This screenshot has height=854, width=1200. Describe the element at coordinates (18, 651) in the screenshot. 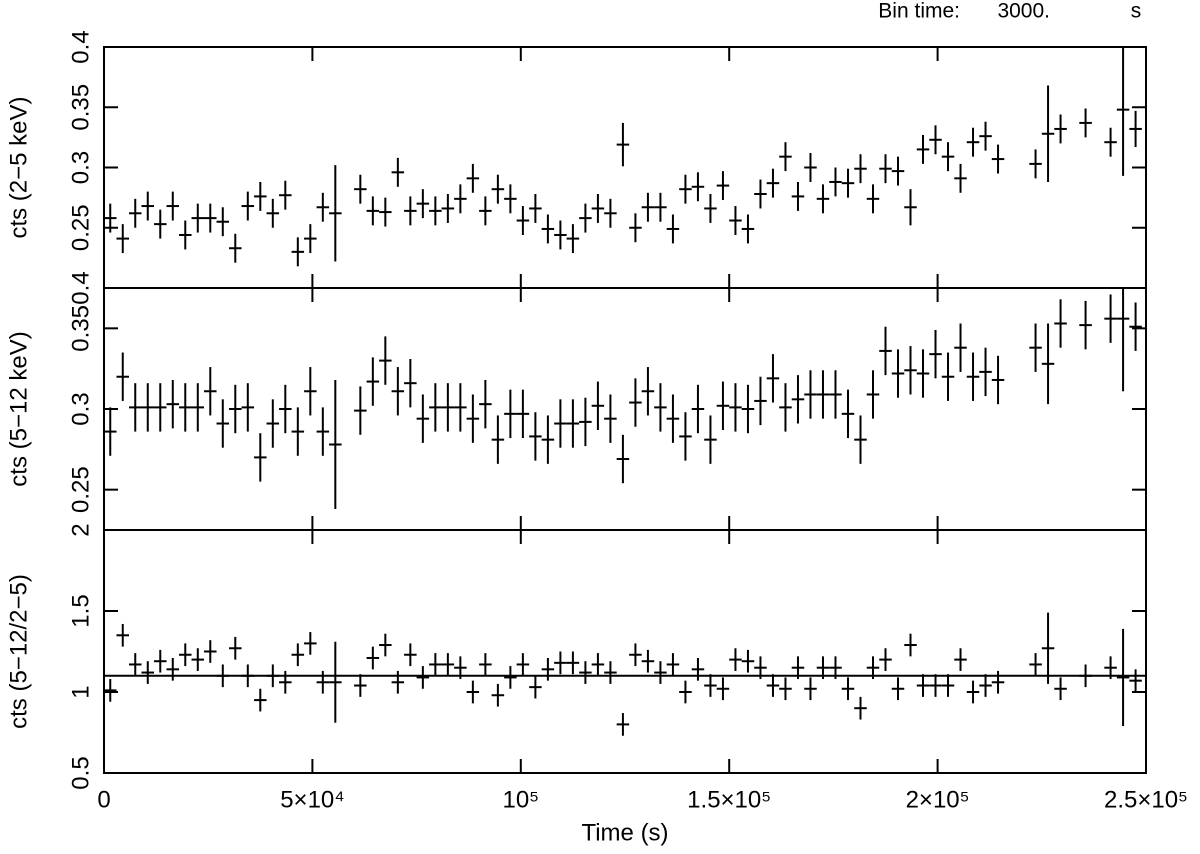

I see `y-axis-label: cts (5−12/2−5)` at that location.